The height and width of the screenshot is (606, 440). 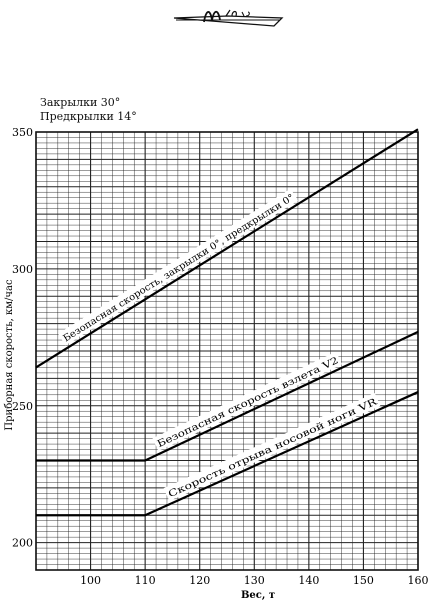 What do you see at coordinates (22, 406) in the screenshot?
I see `y-tick-label: 250` at bounding box center [22, 406].